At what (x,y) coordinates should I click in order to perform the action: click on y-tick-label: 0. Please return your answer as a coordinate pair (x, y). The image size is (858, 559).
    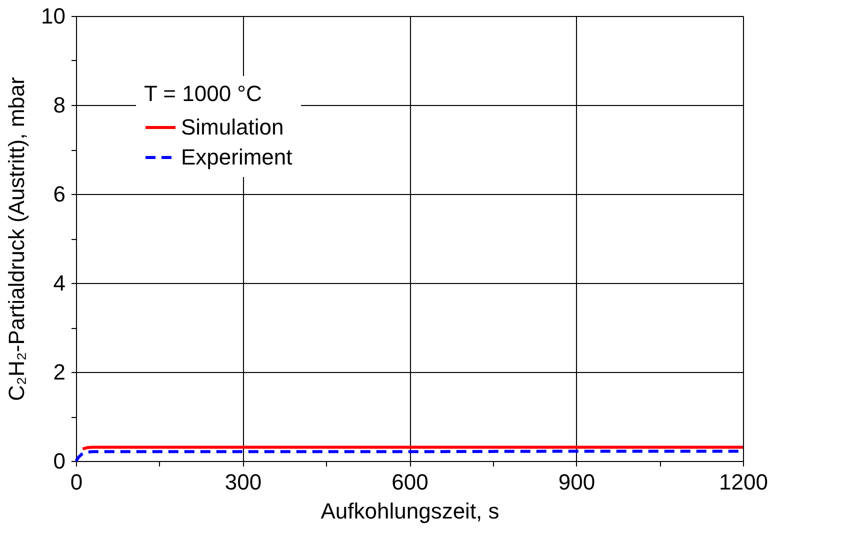
    Looking at the image, I should click on (59, 461).